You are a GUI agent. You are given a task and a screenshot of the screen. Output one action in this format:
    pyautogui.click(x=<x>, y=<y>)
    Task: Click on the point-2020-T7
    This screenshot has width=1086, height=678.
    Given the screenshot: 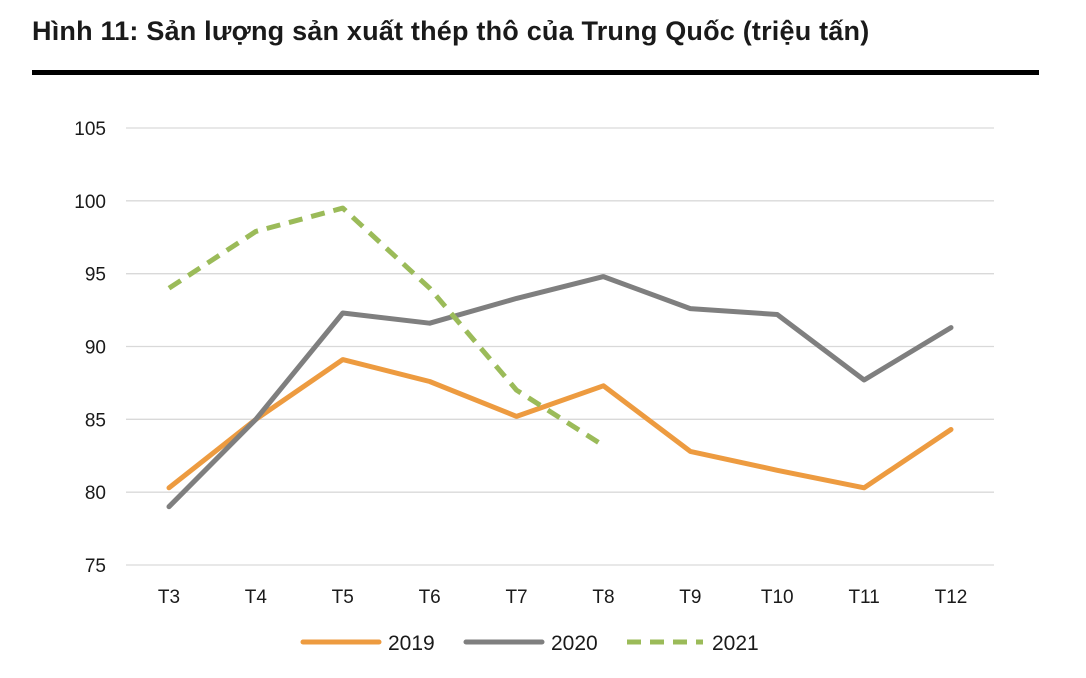 What is the action you would take?
    pyautogui.click(x=516, y=298)
    